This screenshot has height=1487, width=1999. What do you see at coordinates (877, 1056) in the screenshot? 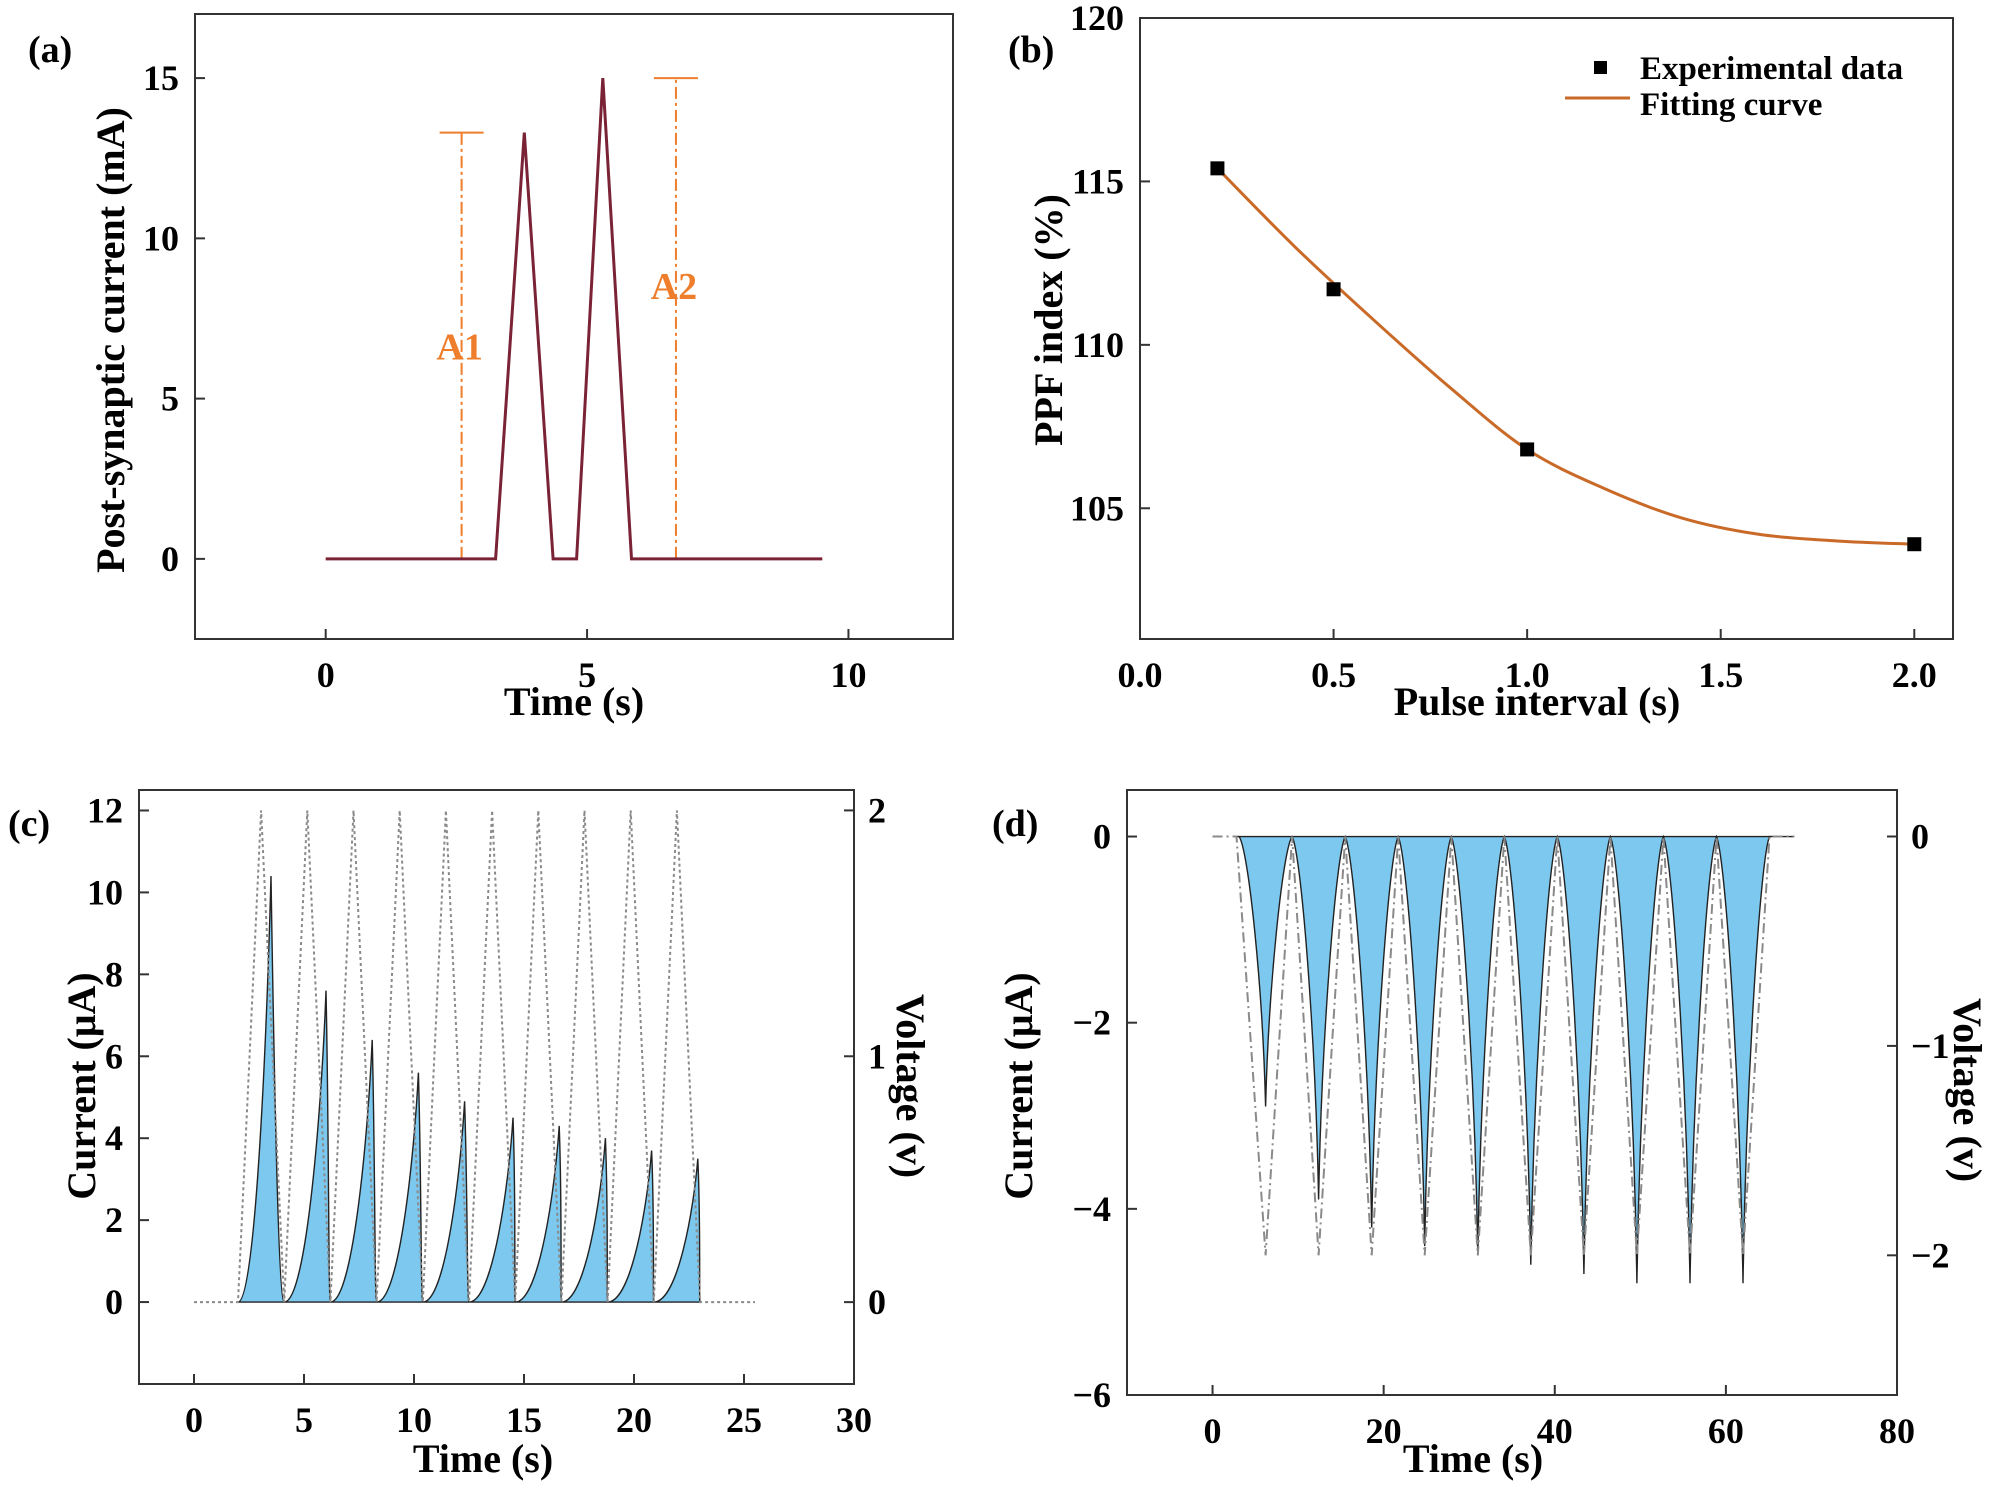
I see `c-ytick-right-label: 1` at bounding box center [877, 1056].